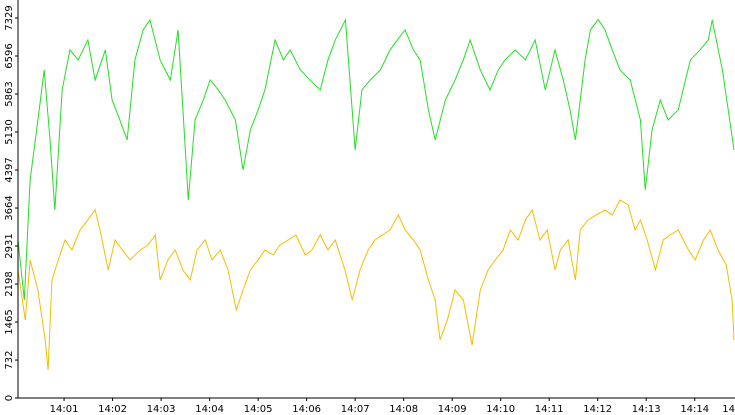 The height and width of the screenshot is (415, 735). Describe the element at coordinates (9, 131) in the screenshot. I see `y-tick-label: 5130` at that location.